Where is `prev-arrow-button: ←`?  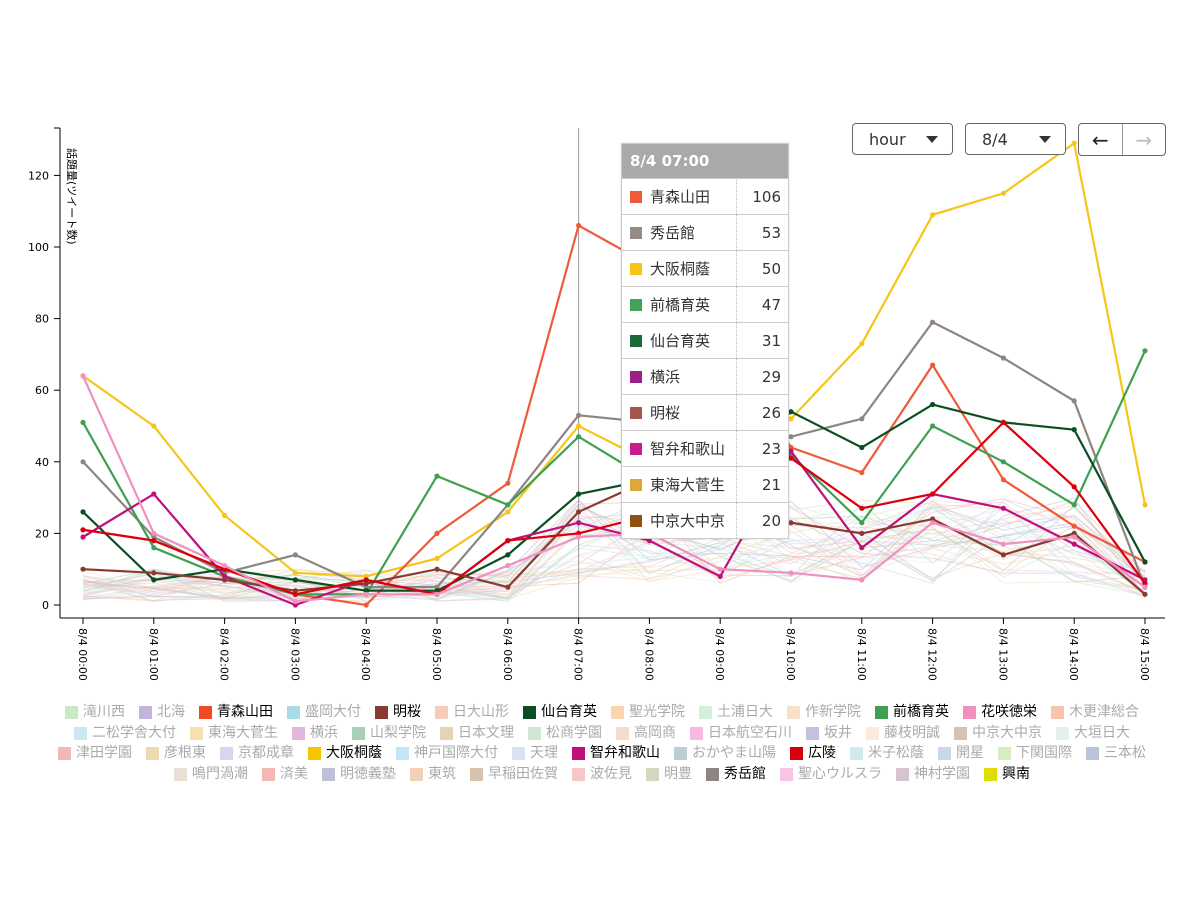
prev-arrow-button: ← is located at coordinates (1100, 139).